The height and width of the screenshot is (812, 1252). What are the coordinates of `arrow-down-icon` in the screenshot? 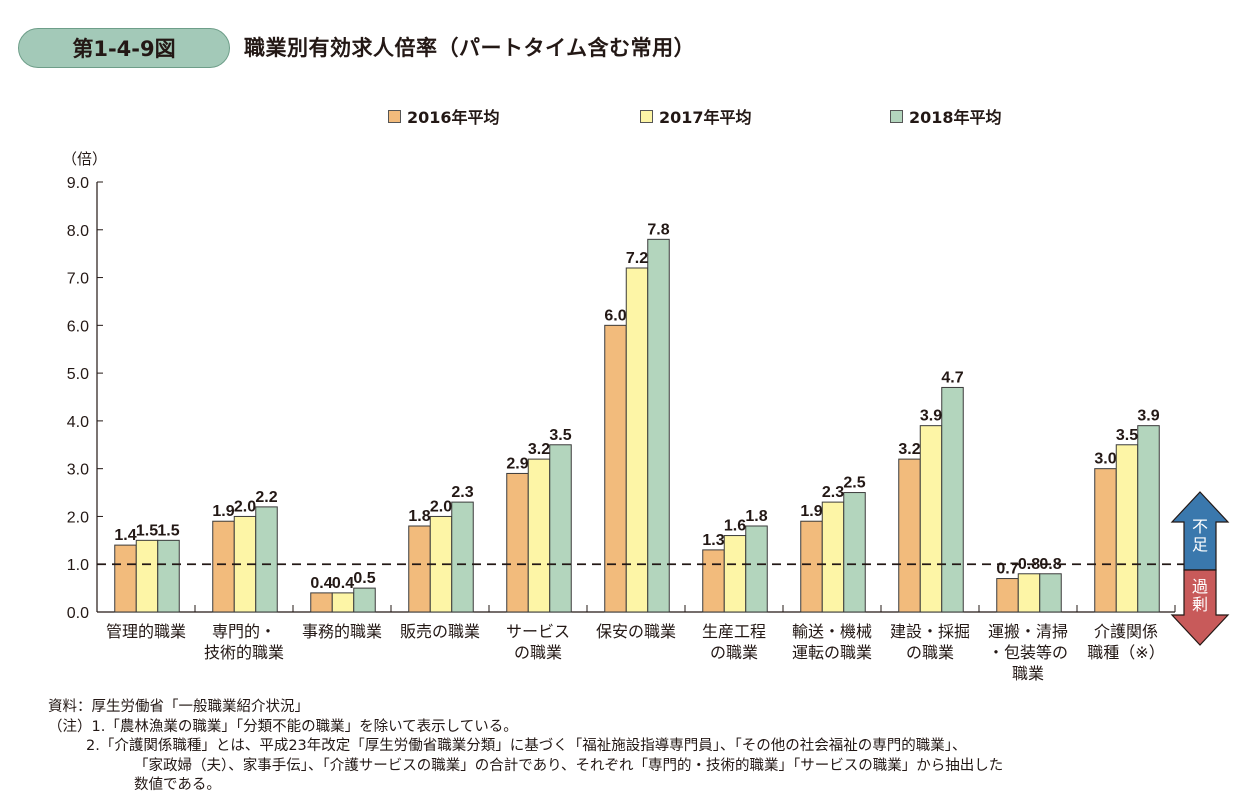 It's located at (1200, 607).